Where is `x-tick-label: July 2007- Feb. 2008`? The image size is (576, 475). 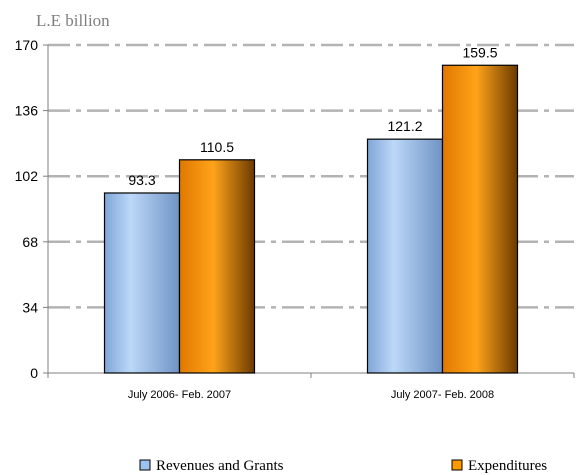
x-tick-label: July 2007- Feb. 2008 is located at coordinates (442, 395).